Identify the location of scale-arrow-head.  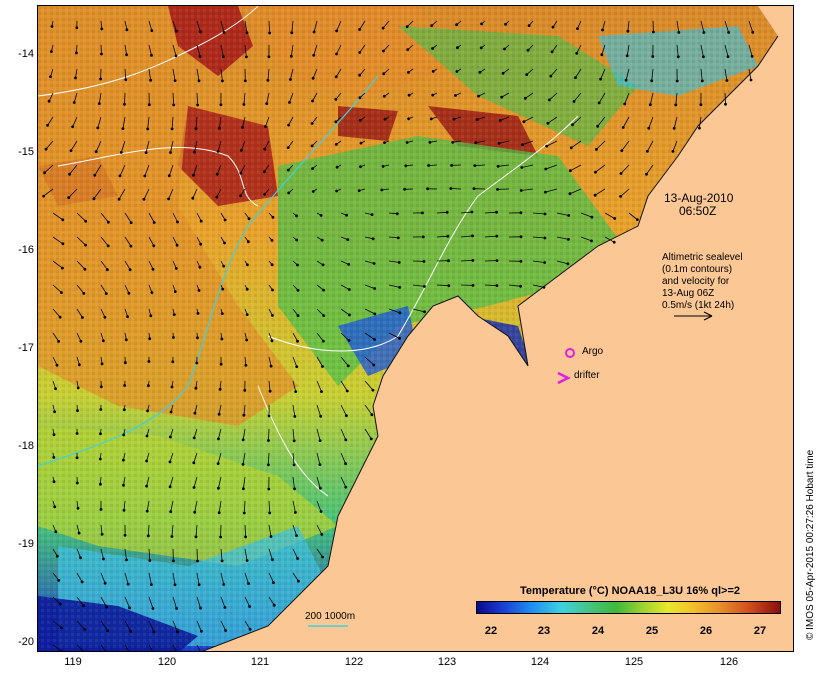
(708, 316).